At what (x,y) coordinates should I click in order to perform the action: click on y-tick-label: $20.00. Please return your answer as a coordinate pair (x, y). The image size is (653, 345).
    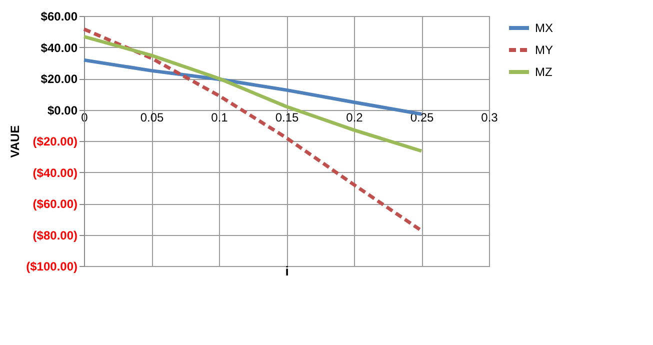
    Looking at the image, I should click on (59, 79).